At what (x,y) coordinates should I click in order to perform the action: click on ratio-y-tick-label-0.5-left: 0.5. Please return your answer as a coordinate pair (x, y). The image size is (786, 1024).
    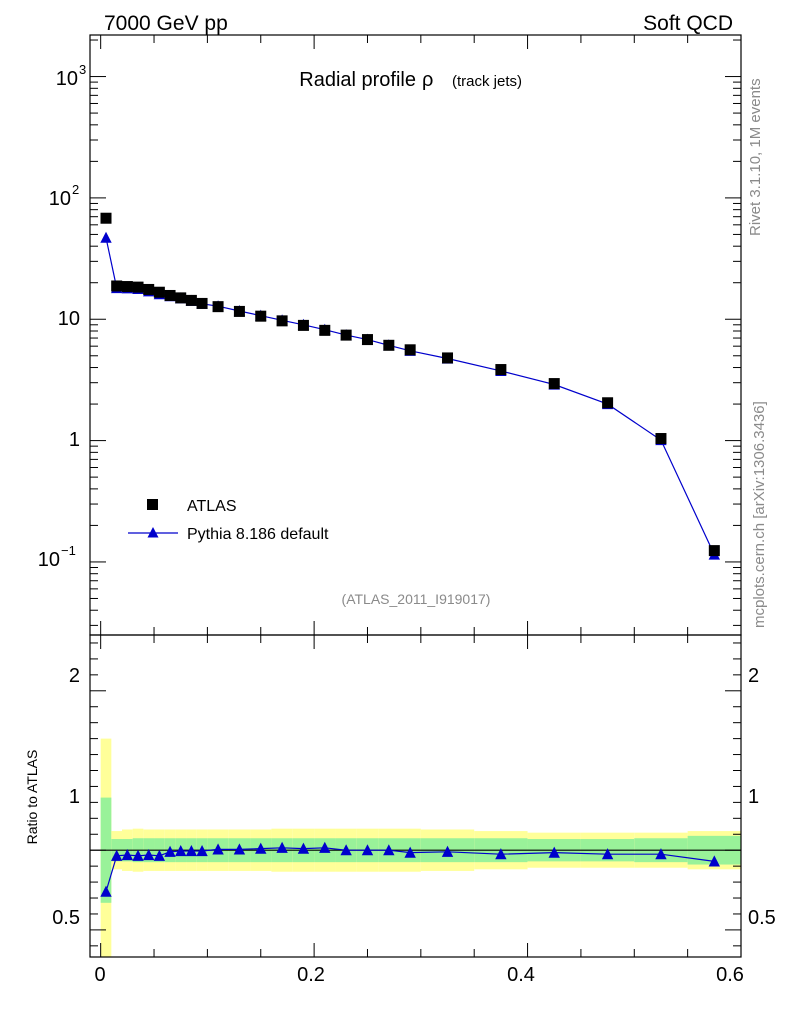
    Looking at the image, I should click on (66, 918).